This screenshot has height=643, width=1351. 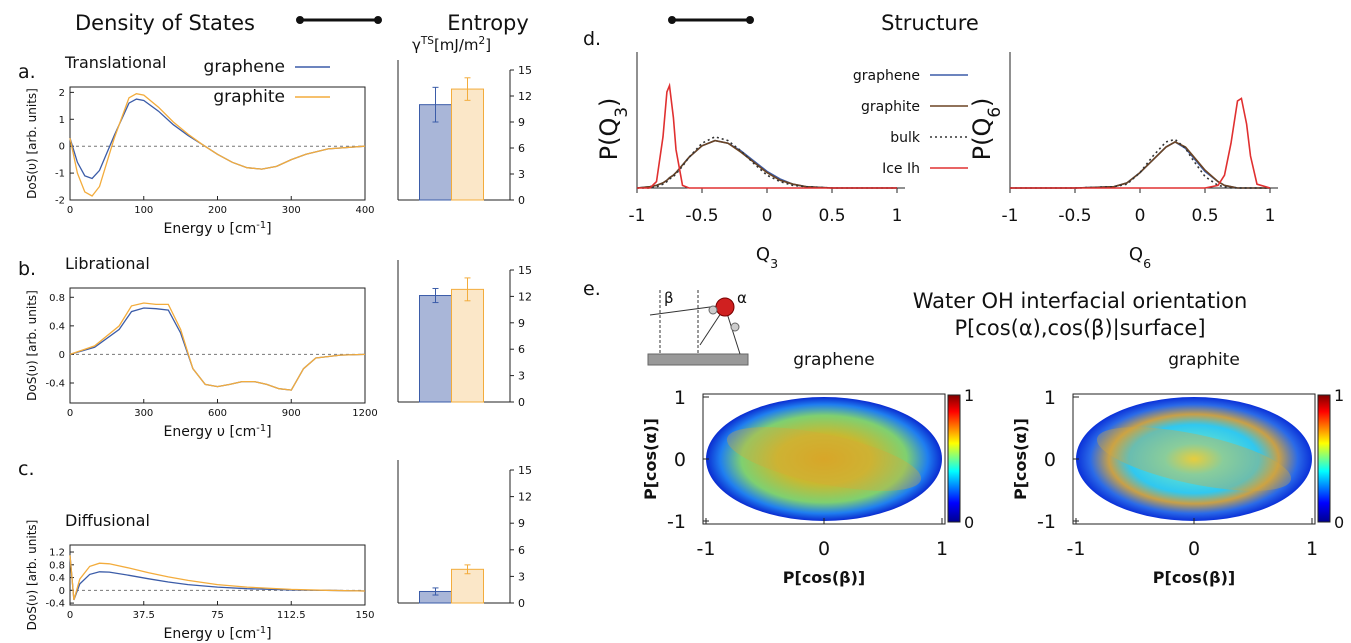 What do you see at coordinates (209, 432) in the screenshot?
I see `x-axis-label-part: Energy υ [cm` at bounding box center [209, 432].